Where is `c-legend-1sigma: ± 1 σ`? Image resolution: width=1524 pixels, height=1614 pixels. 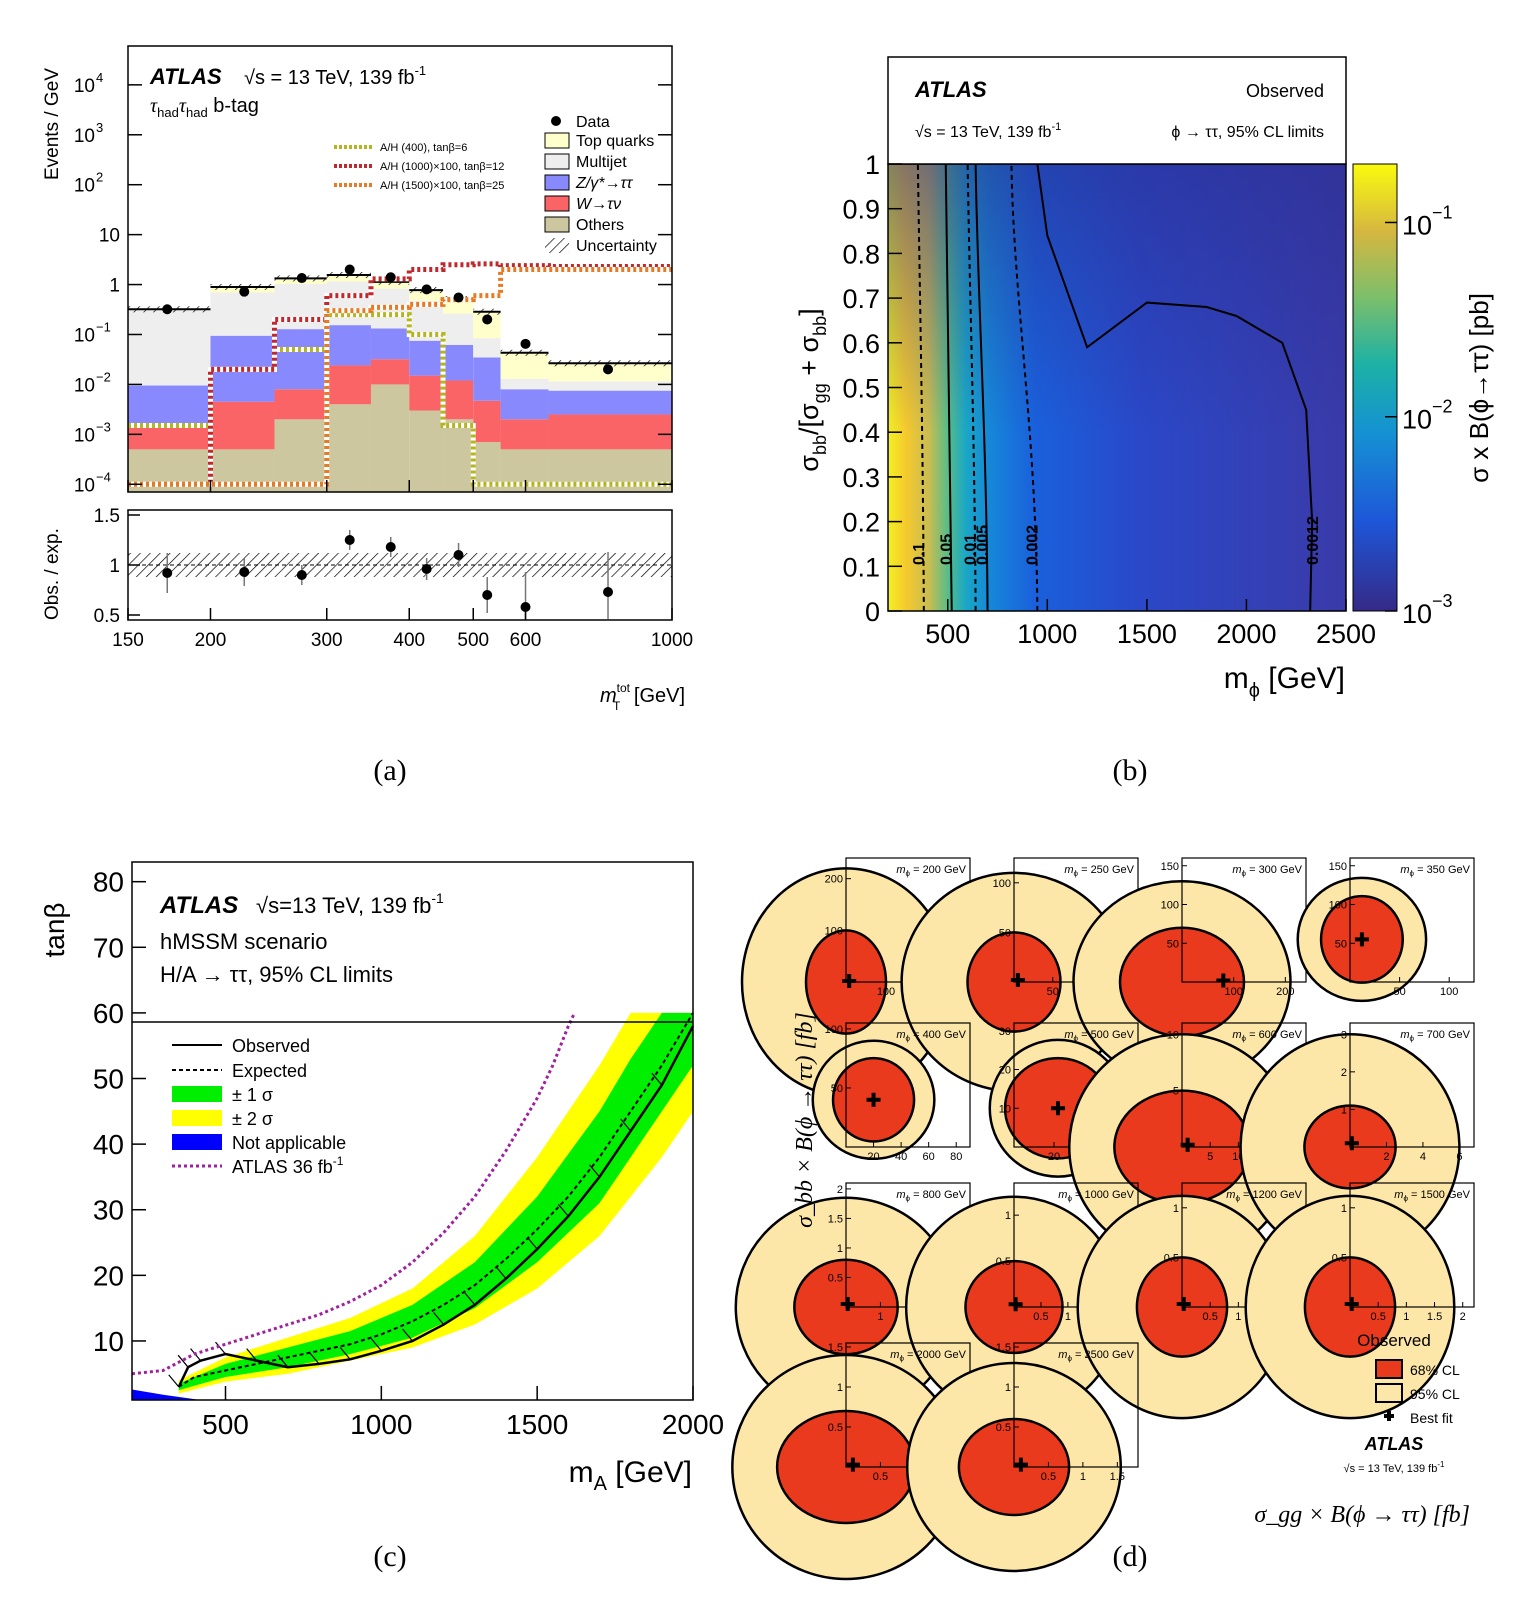
c-legend-1sigma: ± 1 σ is located at coordinates (252, 1095).